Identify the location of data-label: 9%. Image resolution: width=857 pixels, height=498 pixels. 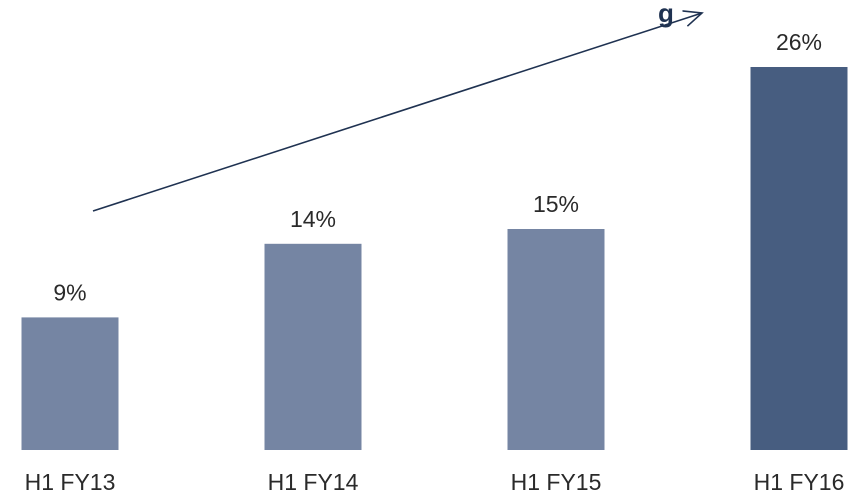
(69, 292).